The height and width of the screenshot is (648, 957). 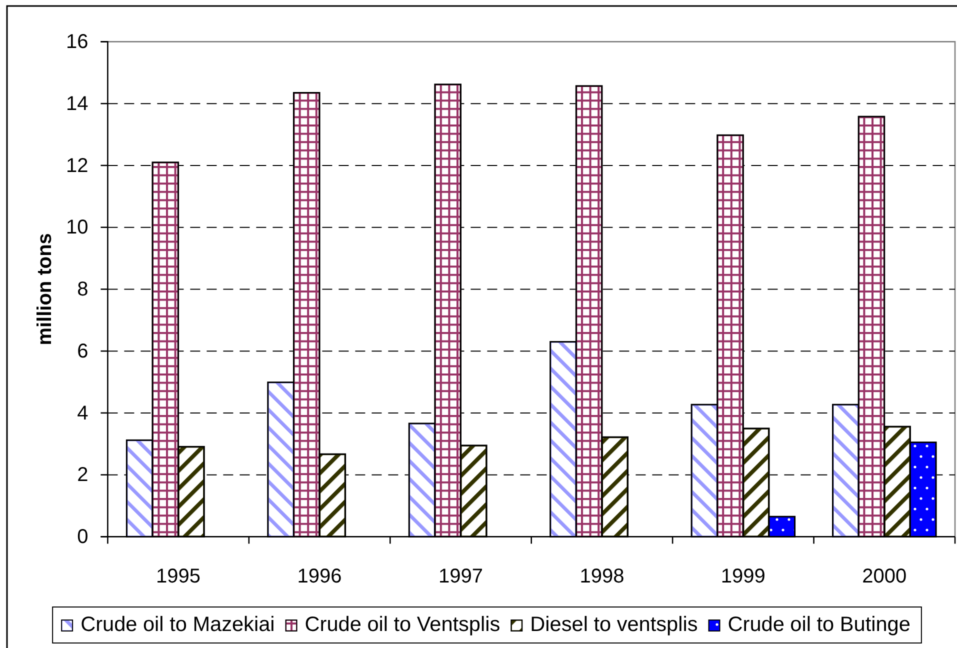 What do you see at coordinates (82, 289) in the screenshot?
I see `y-tick-label: 8` at bounding box center [82, 289].